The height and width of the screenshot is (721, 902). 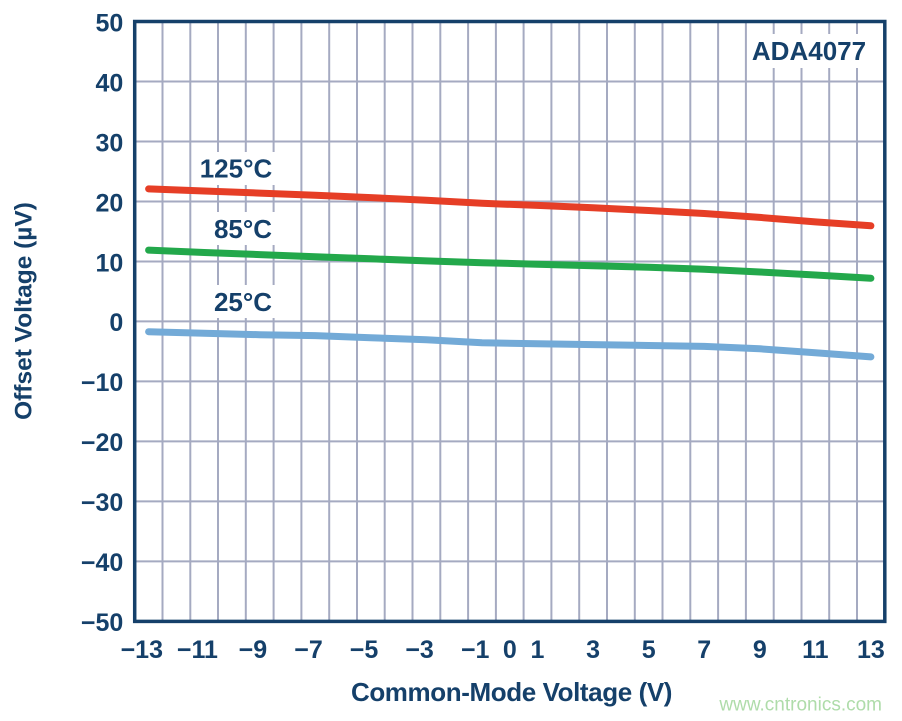 What do you see at coordinates (308, 650) in the screenshot?
I see `svg-text: −7` at bounding box center [308, 650].